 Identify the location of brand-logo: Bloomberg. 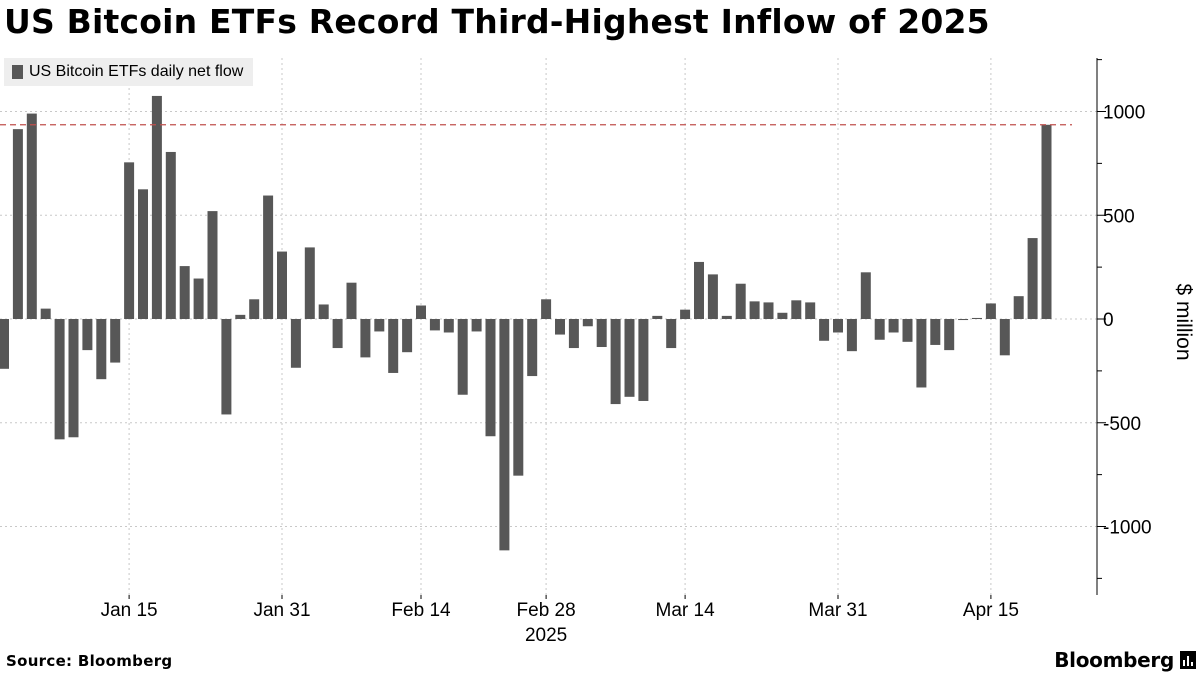
(1125, 660).